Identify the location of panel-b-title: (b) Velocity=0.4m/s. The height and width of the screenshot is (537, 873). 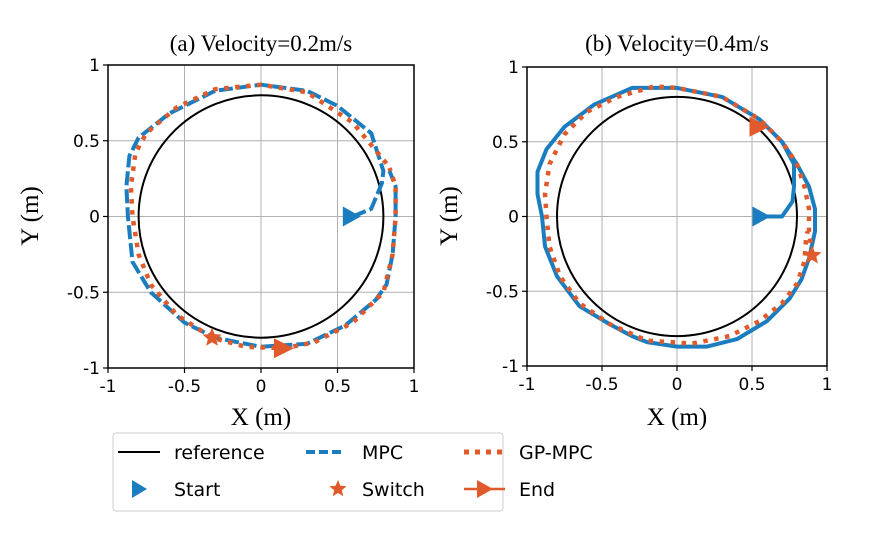
(677, 43).